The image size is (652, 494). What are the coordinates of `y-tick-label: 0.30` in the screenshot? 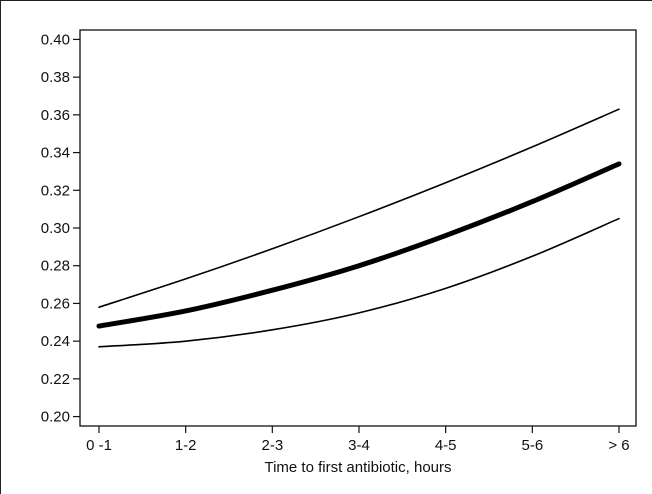 It's located at (55, 228).